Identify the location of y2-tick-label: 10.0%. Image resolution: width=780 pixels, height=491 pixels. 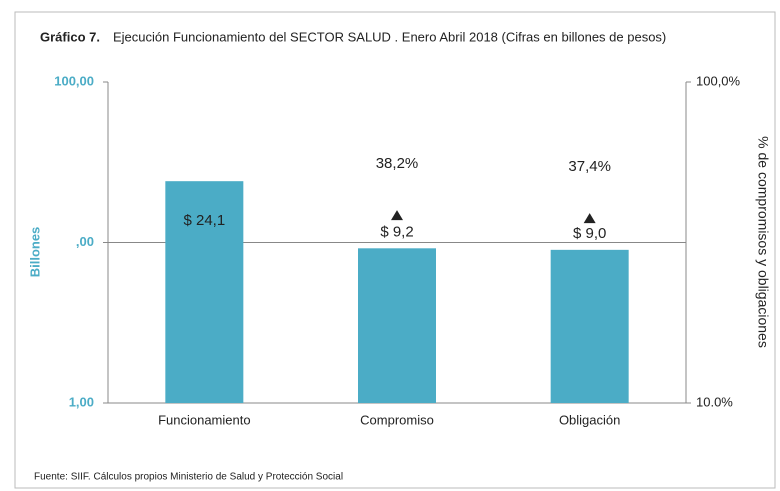
(714, 401).